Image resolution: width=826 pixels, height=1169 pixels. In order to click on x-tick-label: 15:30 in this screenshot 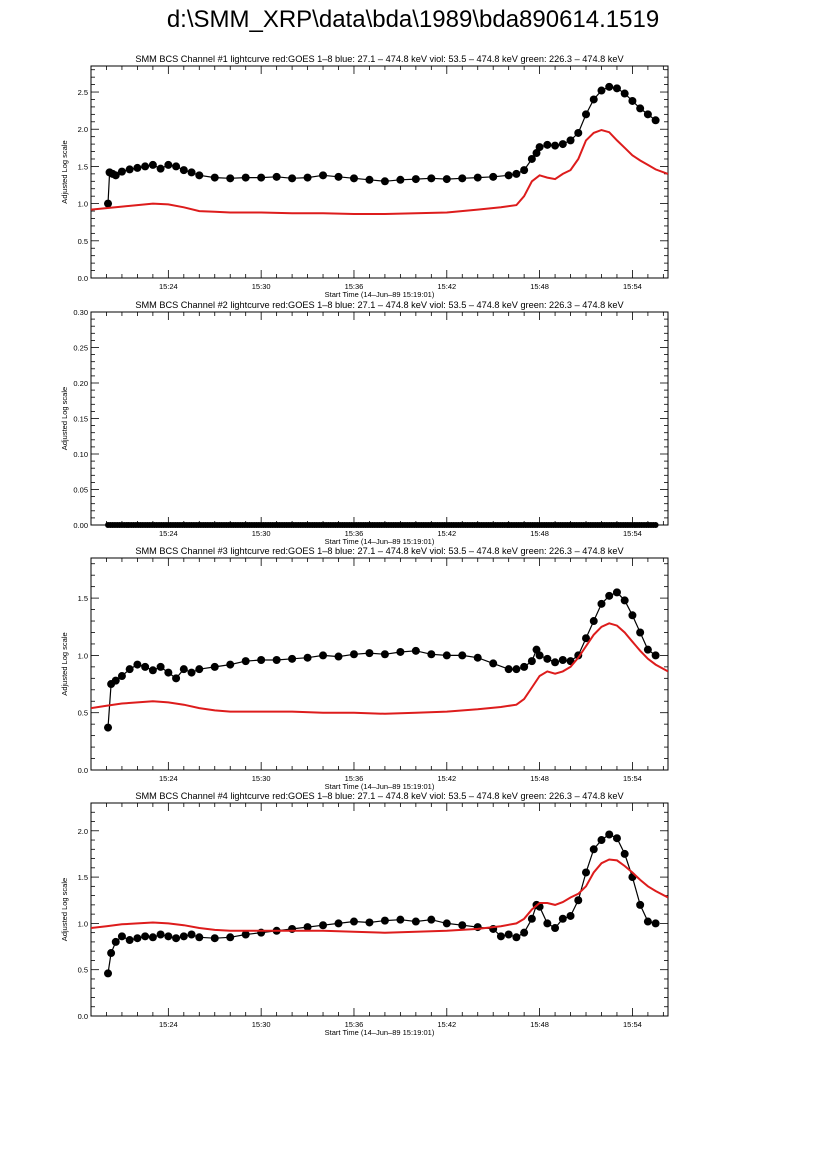, I will do `click(261, 286)`.